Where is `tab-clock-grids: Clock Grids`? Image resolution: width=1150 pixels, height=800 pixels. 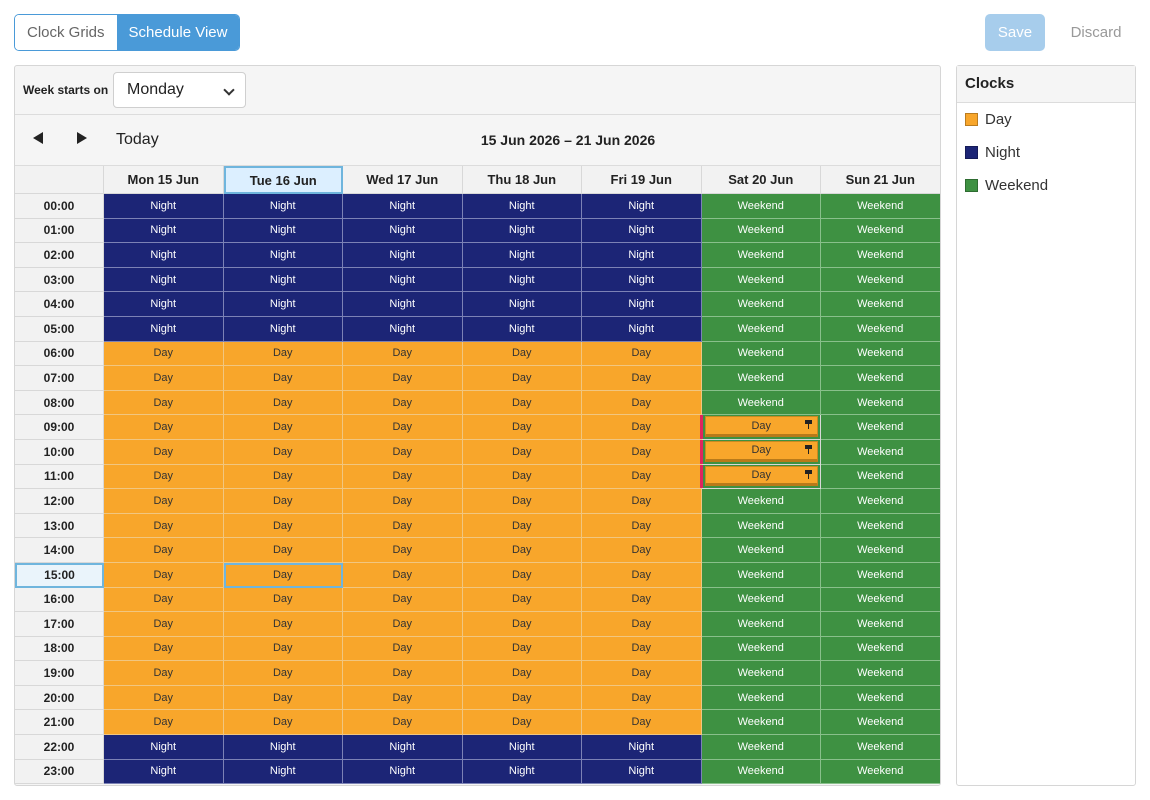
tab-clock-grids: Clock Grids is located at coordinates (66, 32).